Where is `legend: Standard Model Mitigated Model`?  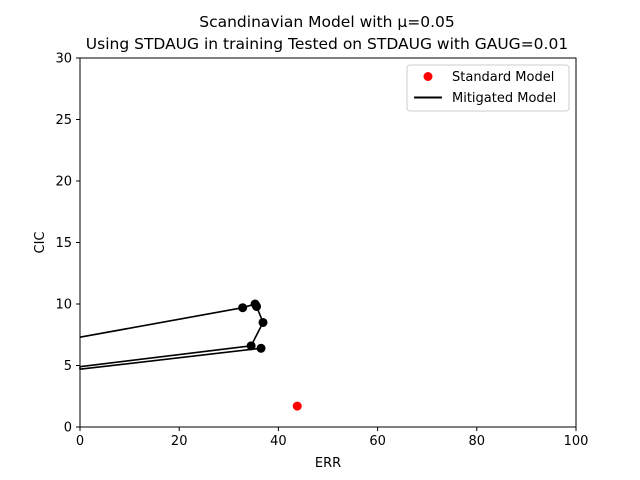
legend: Standard Model Mitigated Model is located at coordinates (488, 88).